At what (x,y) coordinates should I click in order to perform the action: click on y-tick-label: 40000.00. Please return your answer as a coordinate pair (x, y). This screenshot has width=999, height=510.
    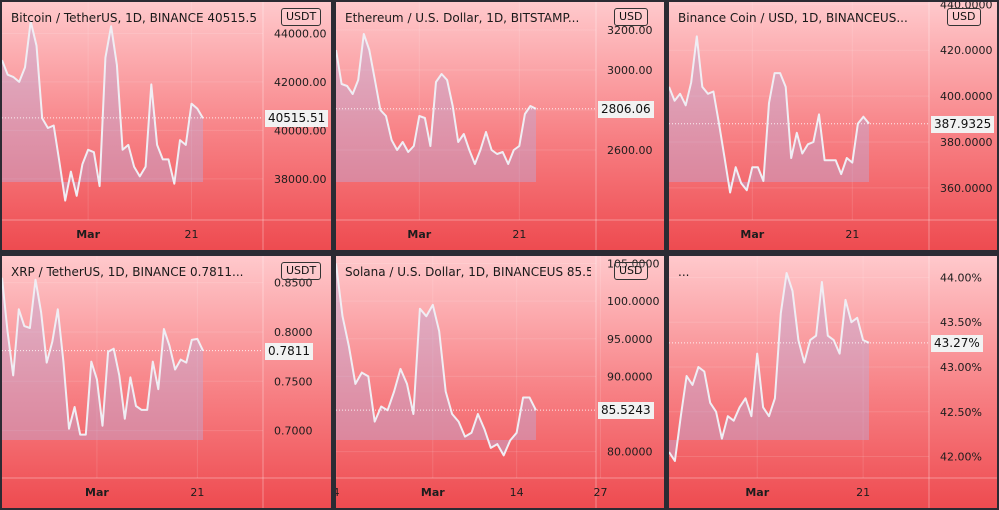
    Looking at the image, I should click on (300, 130).